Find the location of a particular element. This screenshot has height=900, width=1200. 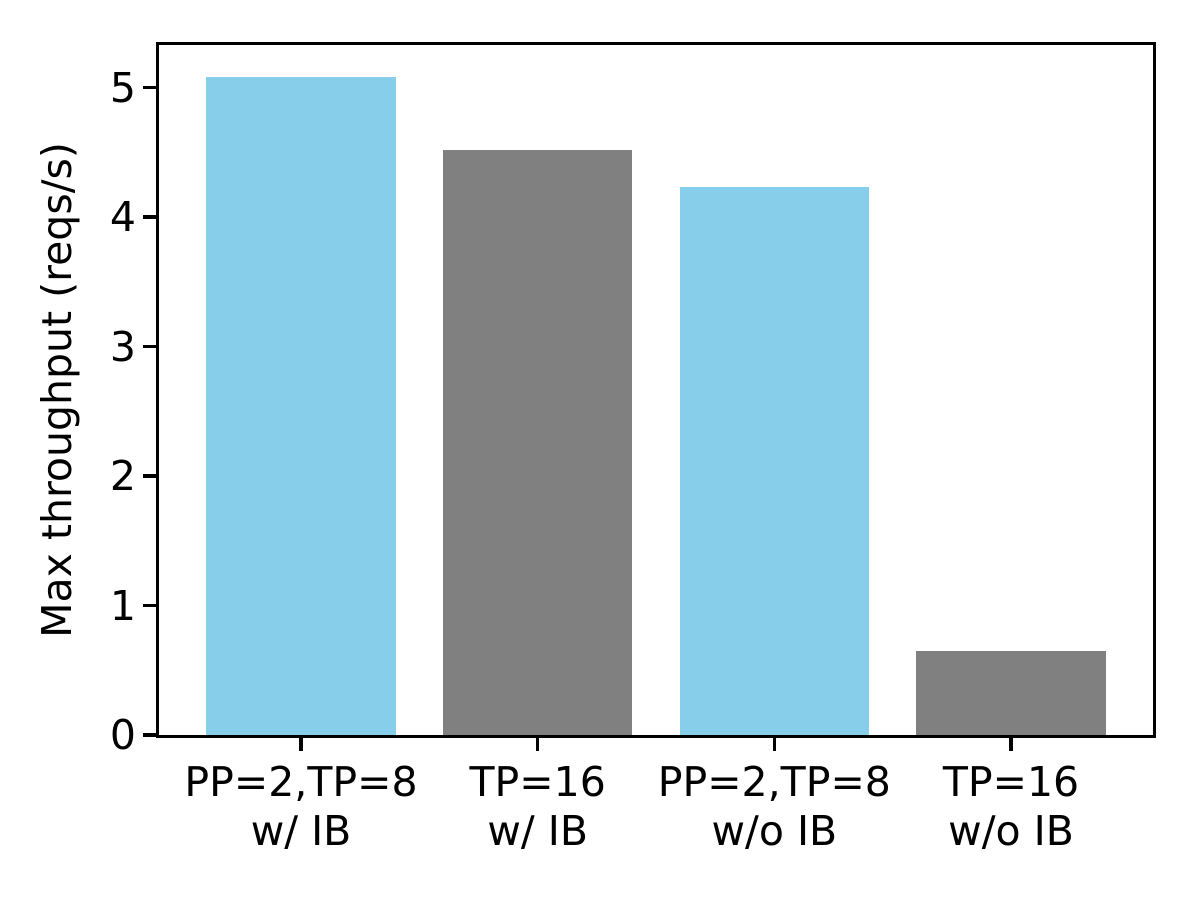

x-tick-label: PP=2,TP=8 w/ IB is located at coordinates (301, 806).